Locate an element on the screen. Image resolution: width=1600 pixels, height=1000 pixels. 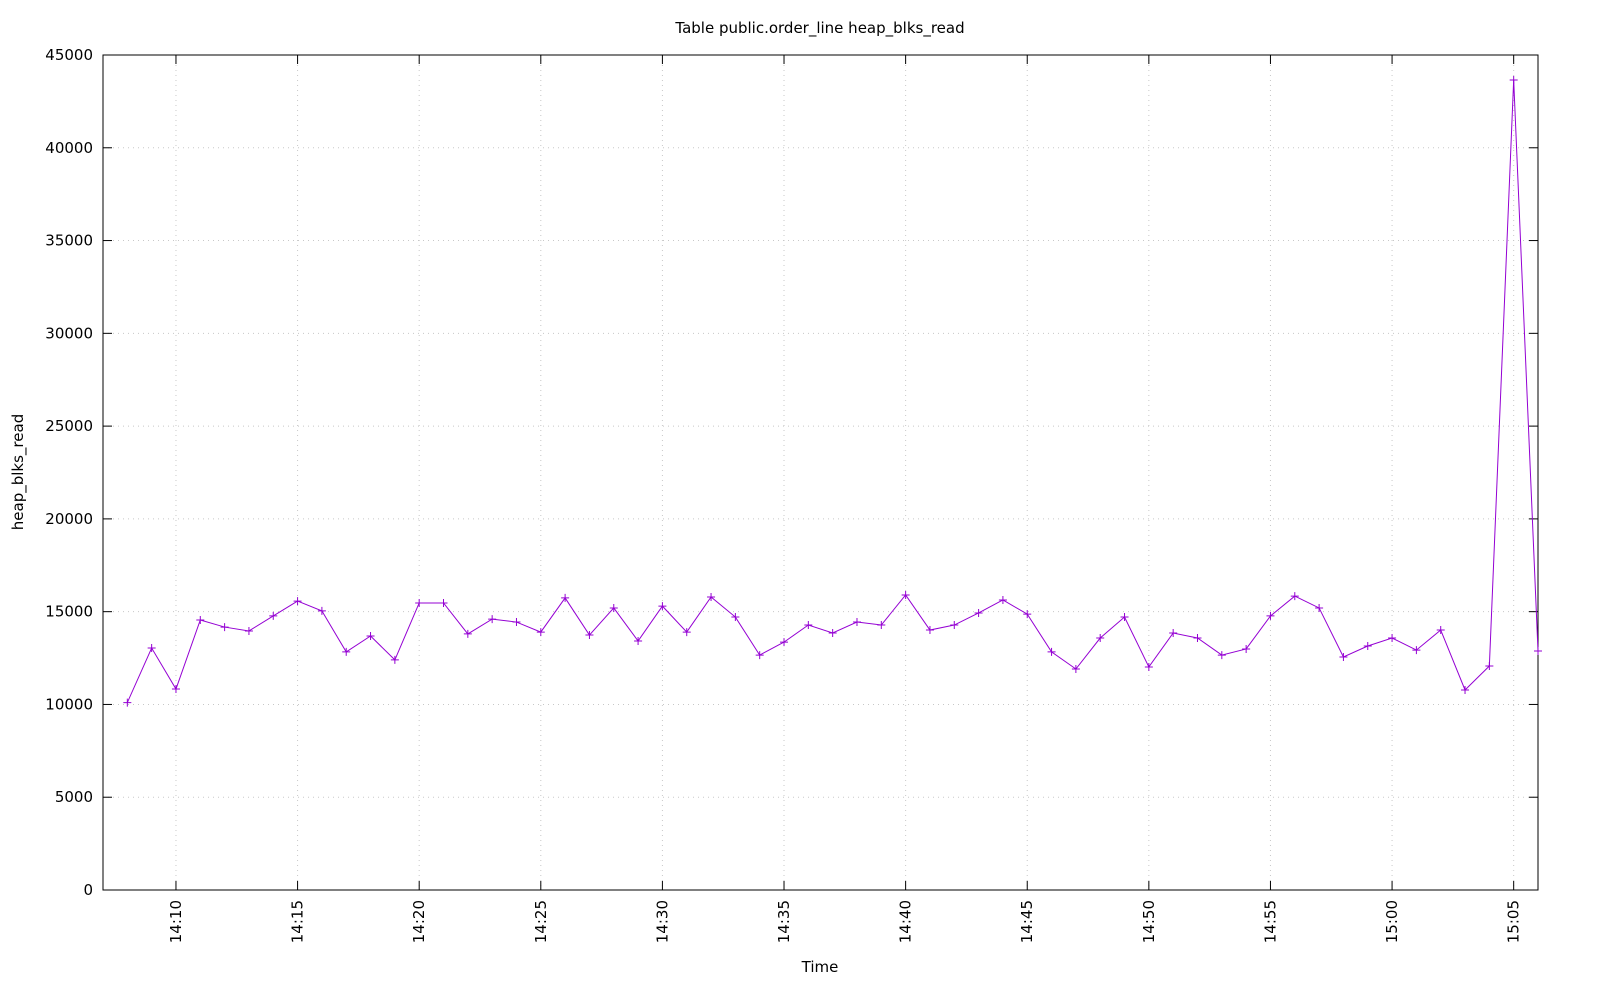
x-tick-label: 14:10 is located at coordinates (176, 921).